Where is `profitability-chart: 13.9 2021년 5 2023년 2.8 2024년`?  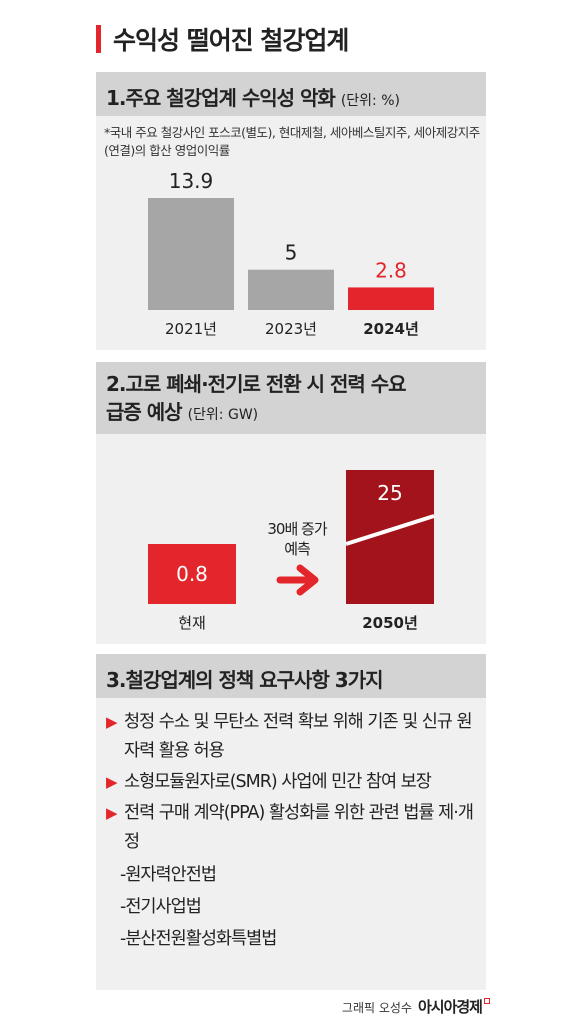 profitability-chart: 13.9 2021년 5 2023년 2.8 2024년 is located at coordinates (291, 255).